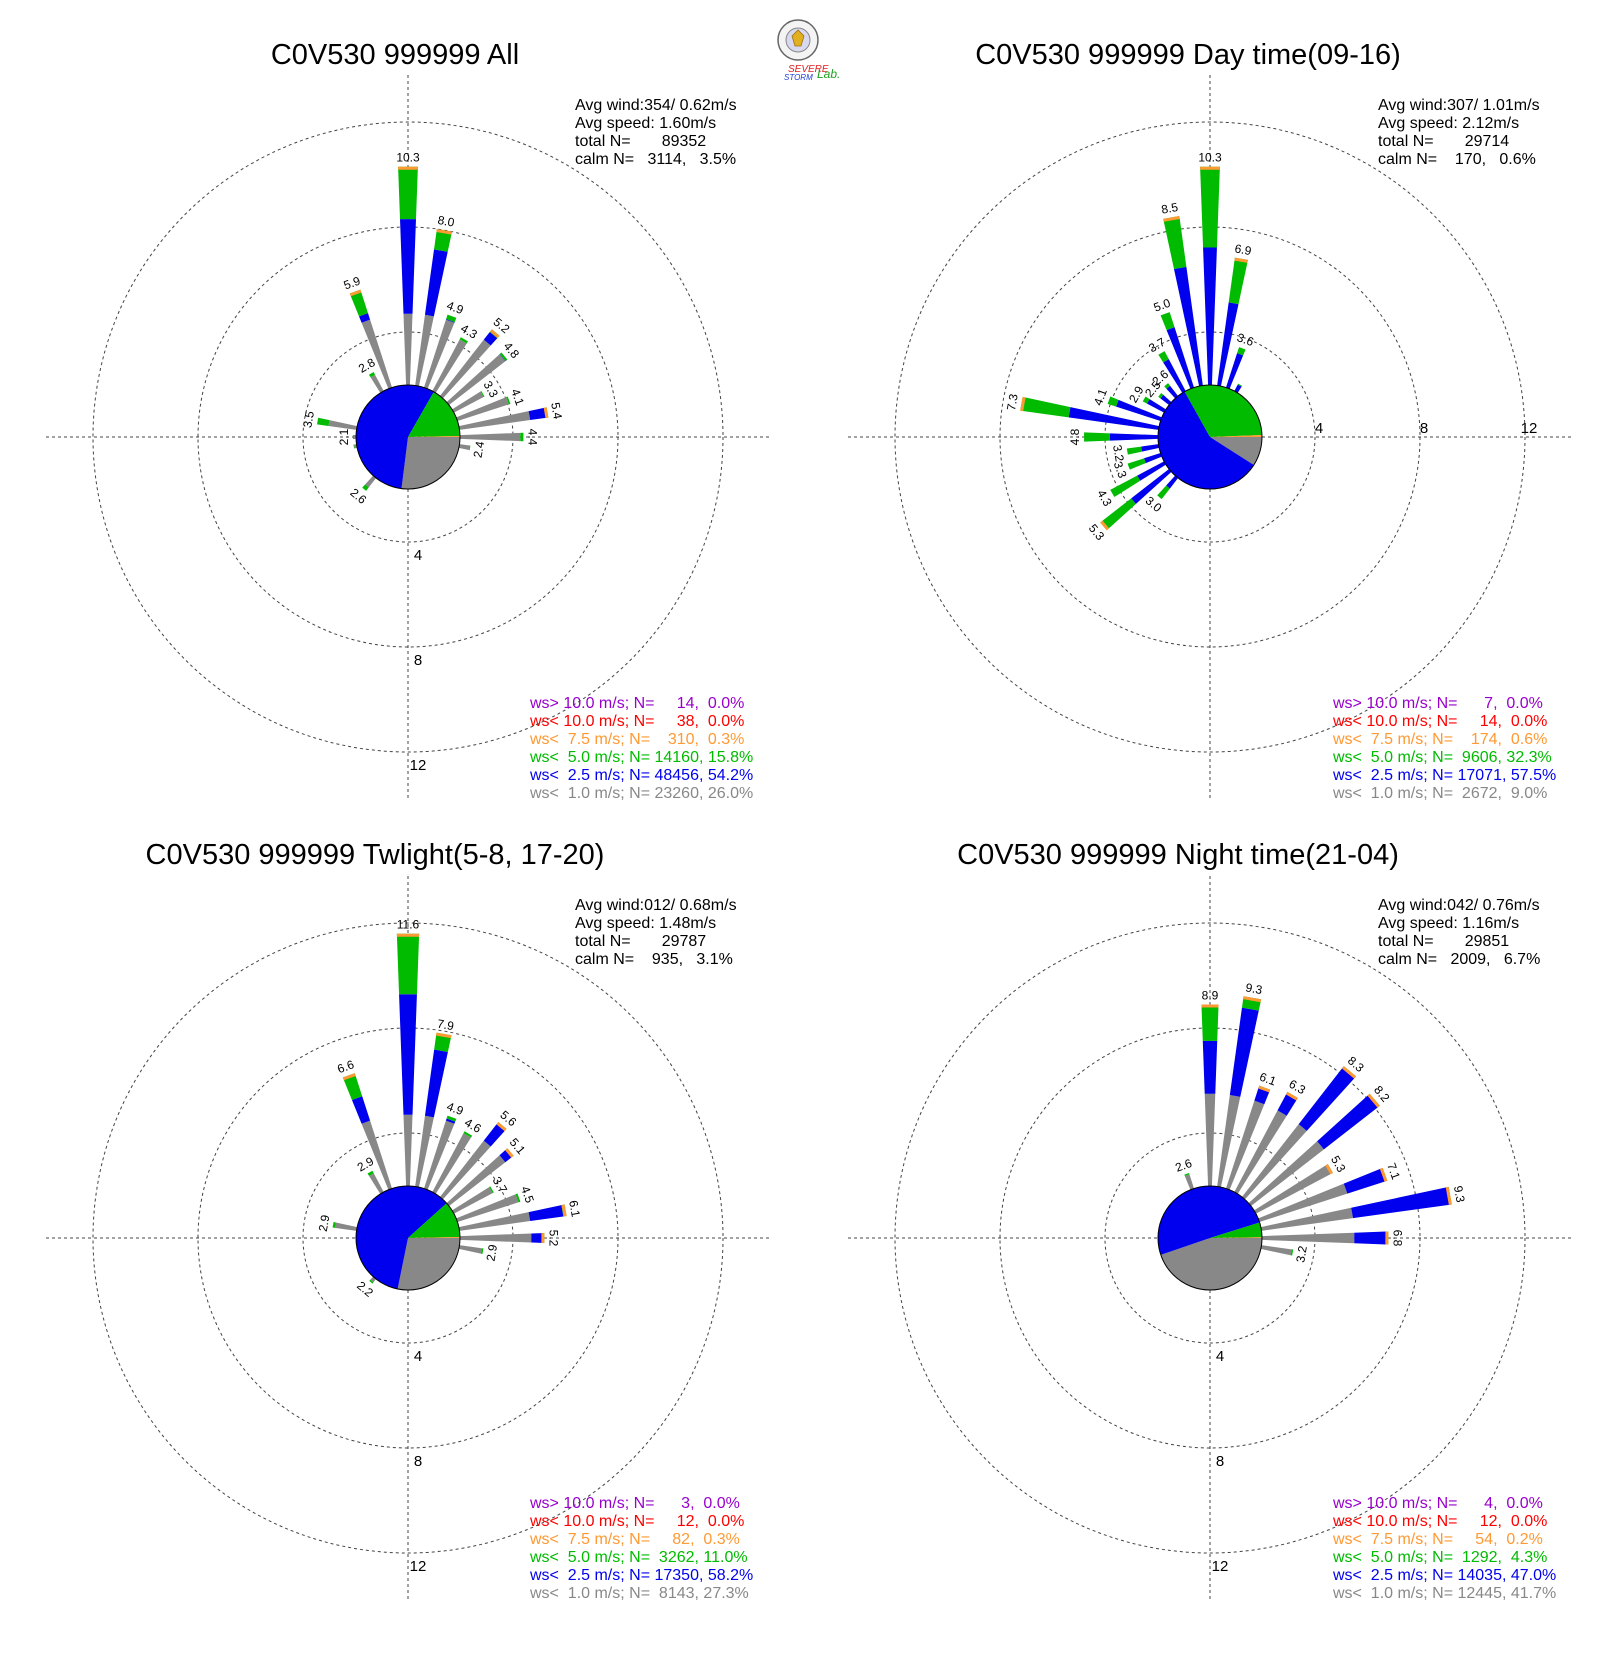  I want to click on bar-label-280: 3.5, so click(308, 419).